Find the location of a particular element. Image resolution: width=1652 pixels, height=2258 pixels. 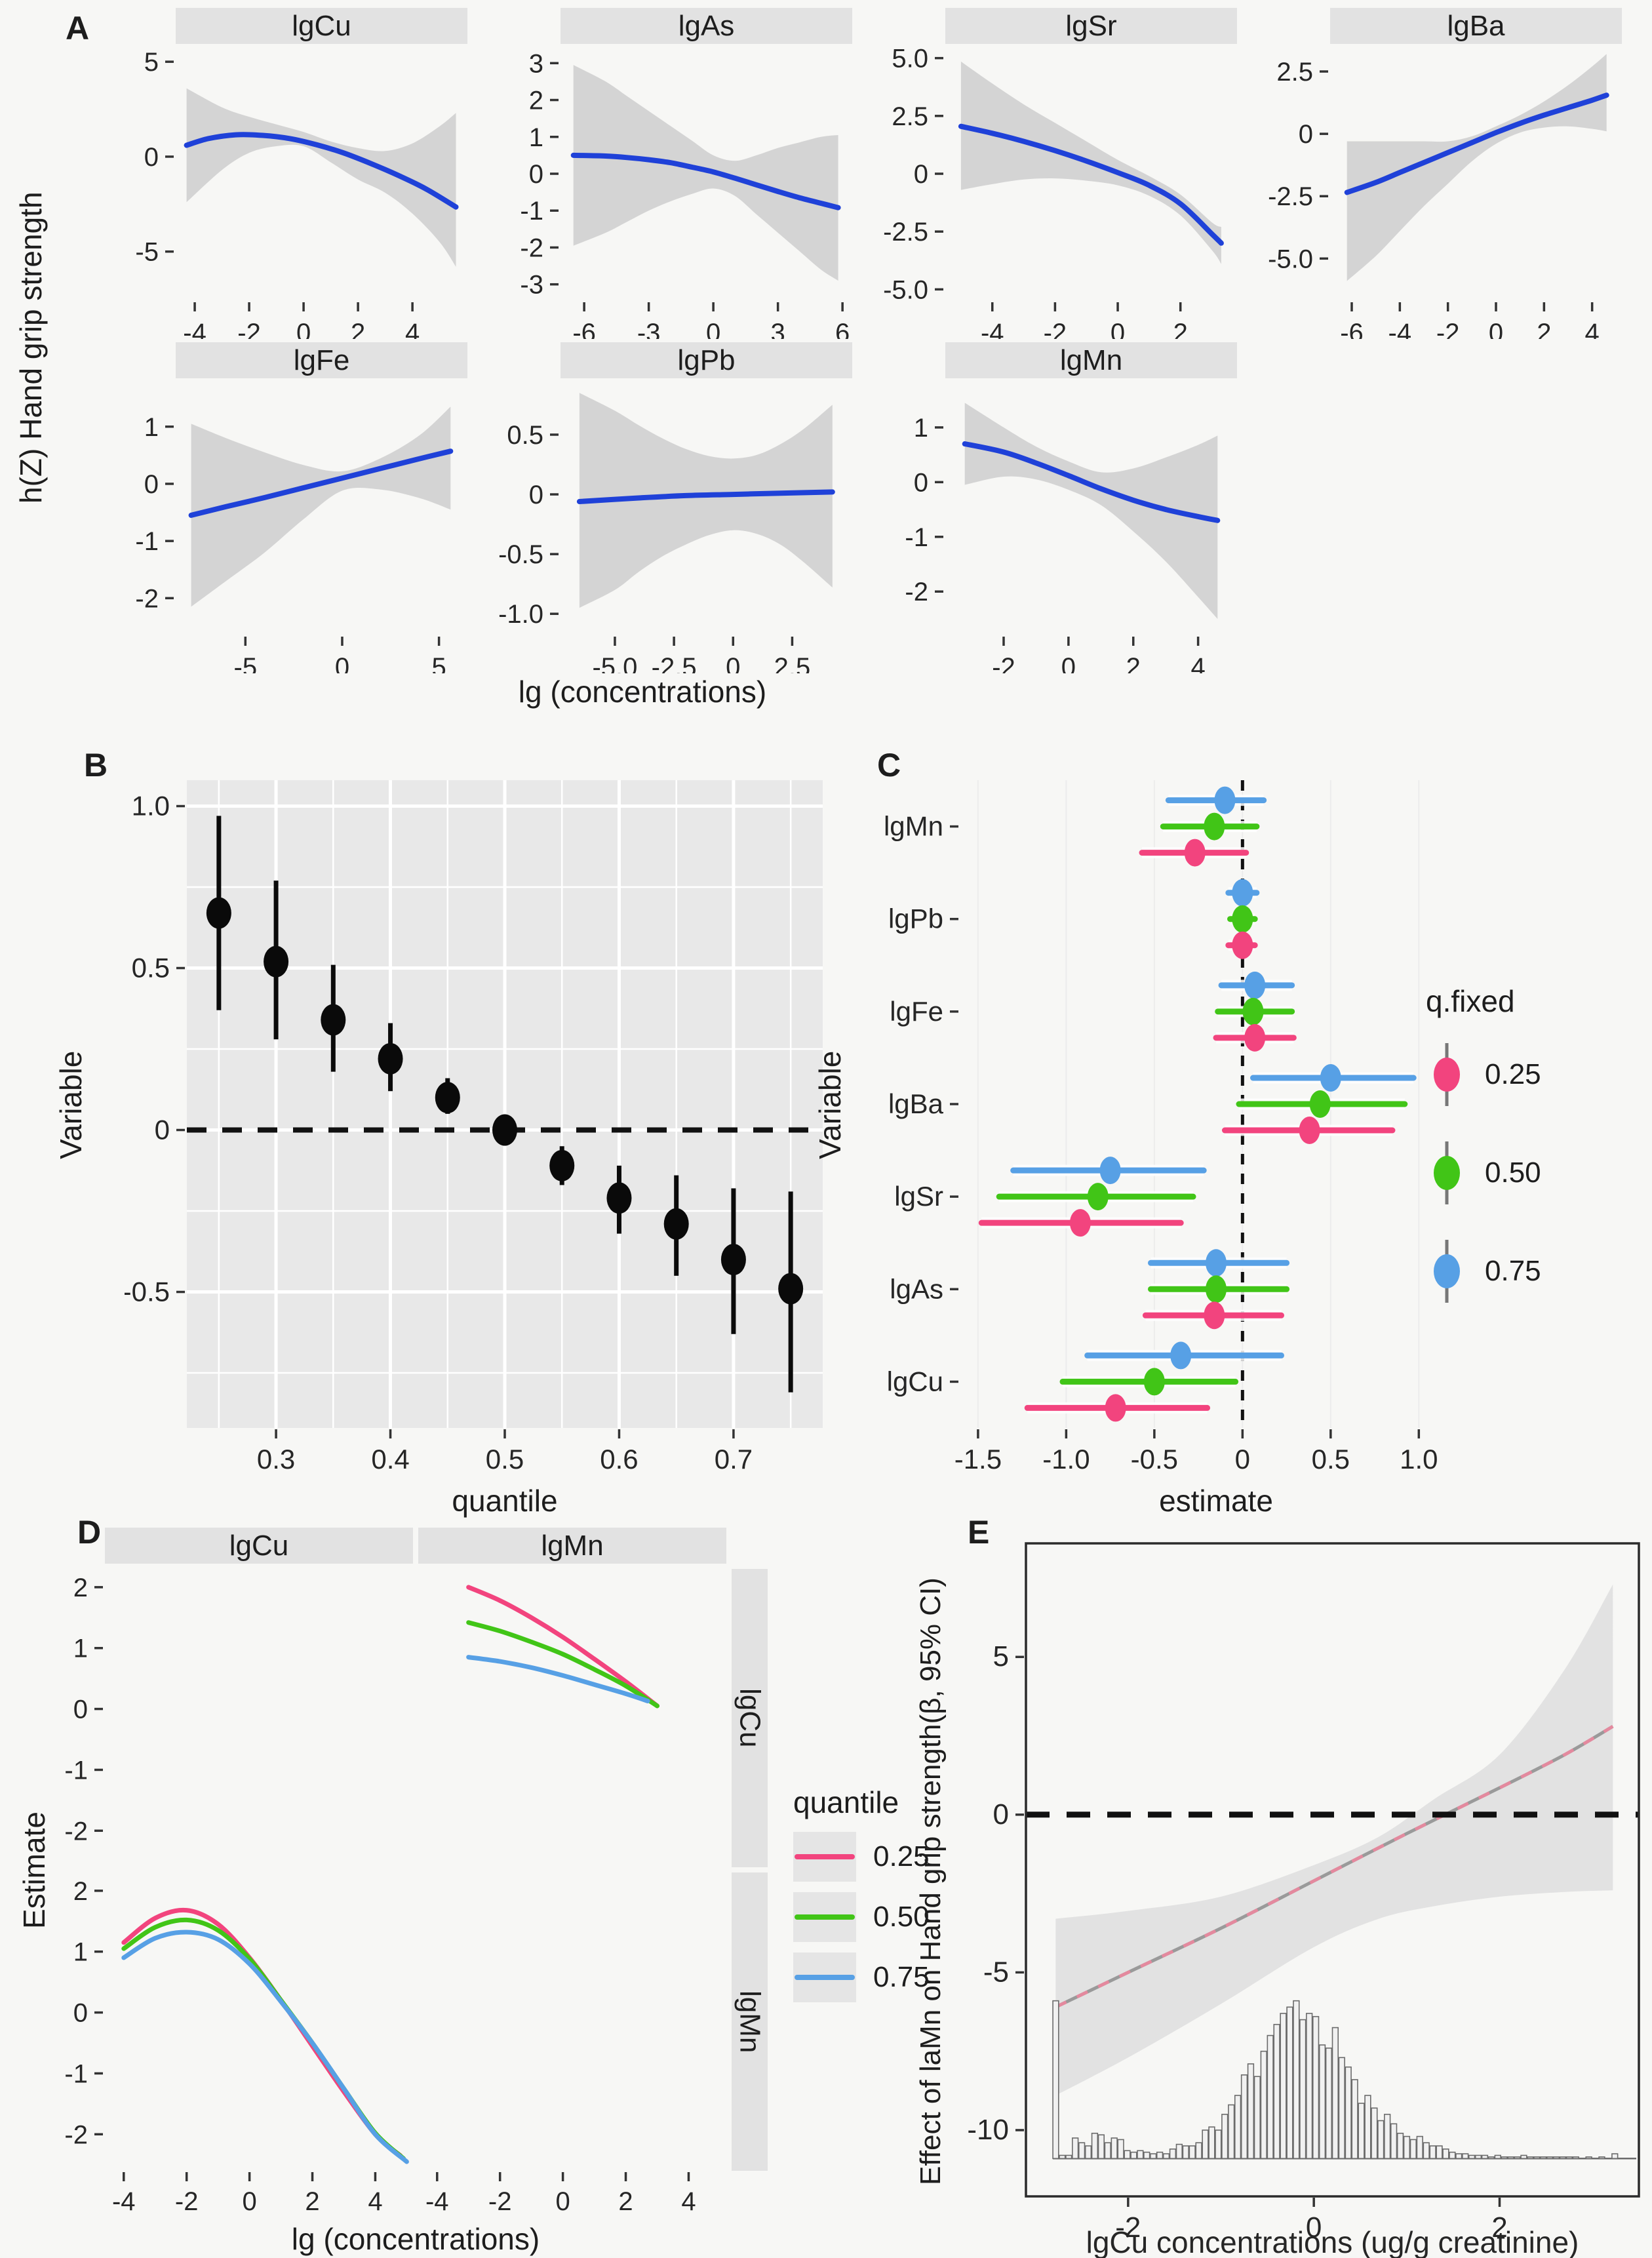

panel-d-legend-title: quantile is located at coordinates (846, 1802).